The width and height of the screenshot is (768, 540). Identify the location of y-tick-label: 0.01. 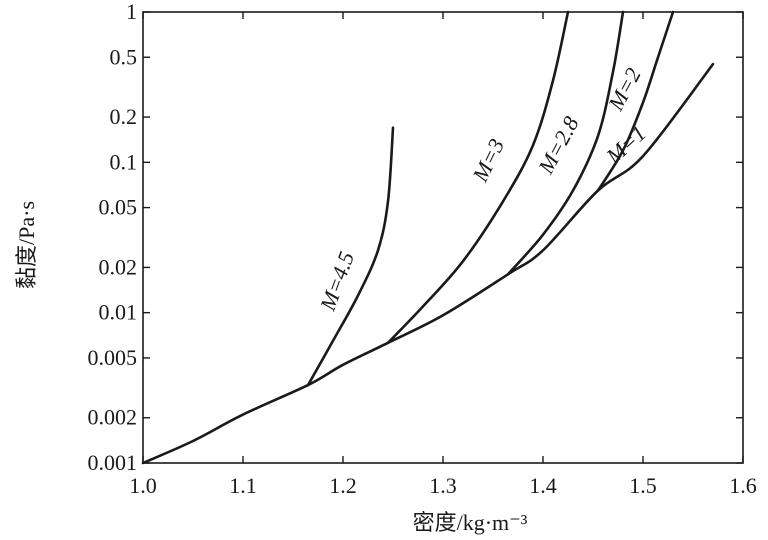
(118, 312).